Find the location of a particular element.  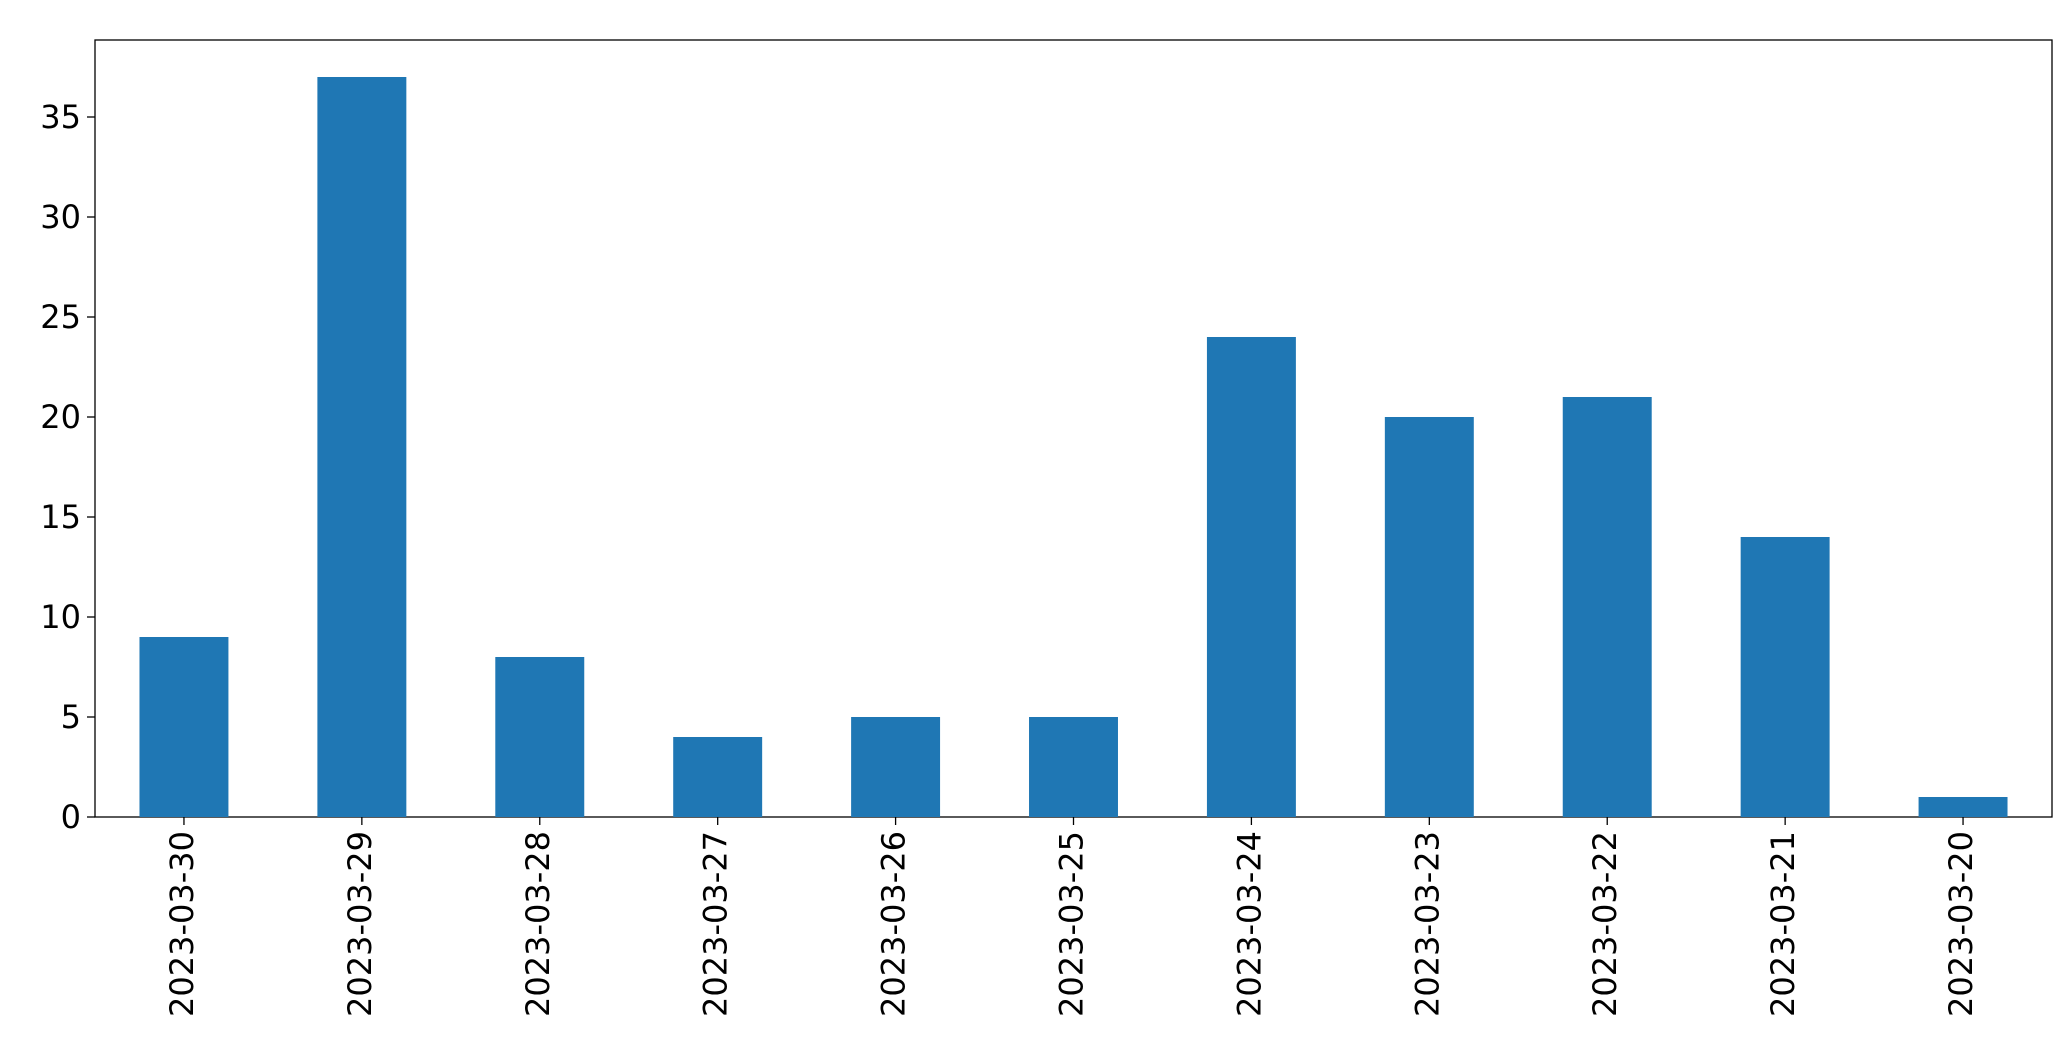

y-tick-label: 25 is located at coordinates (60, 317).